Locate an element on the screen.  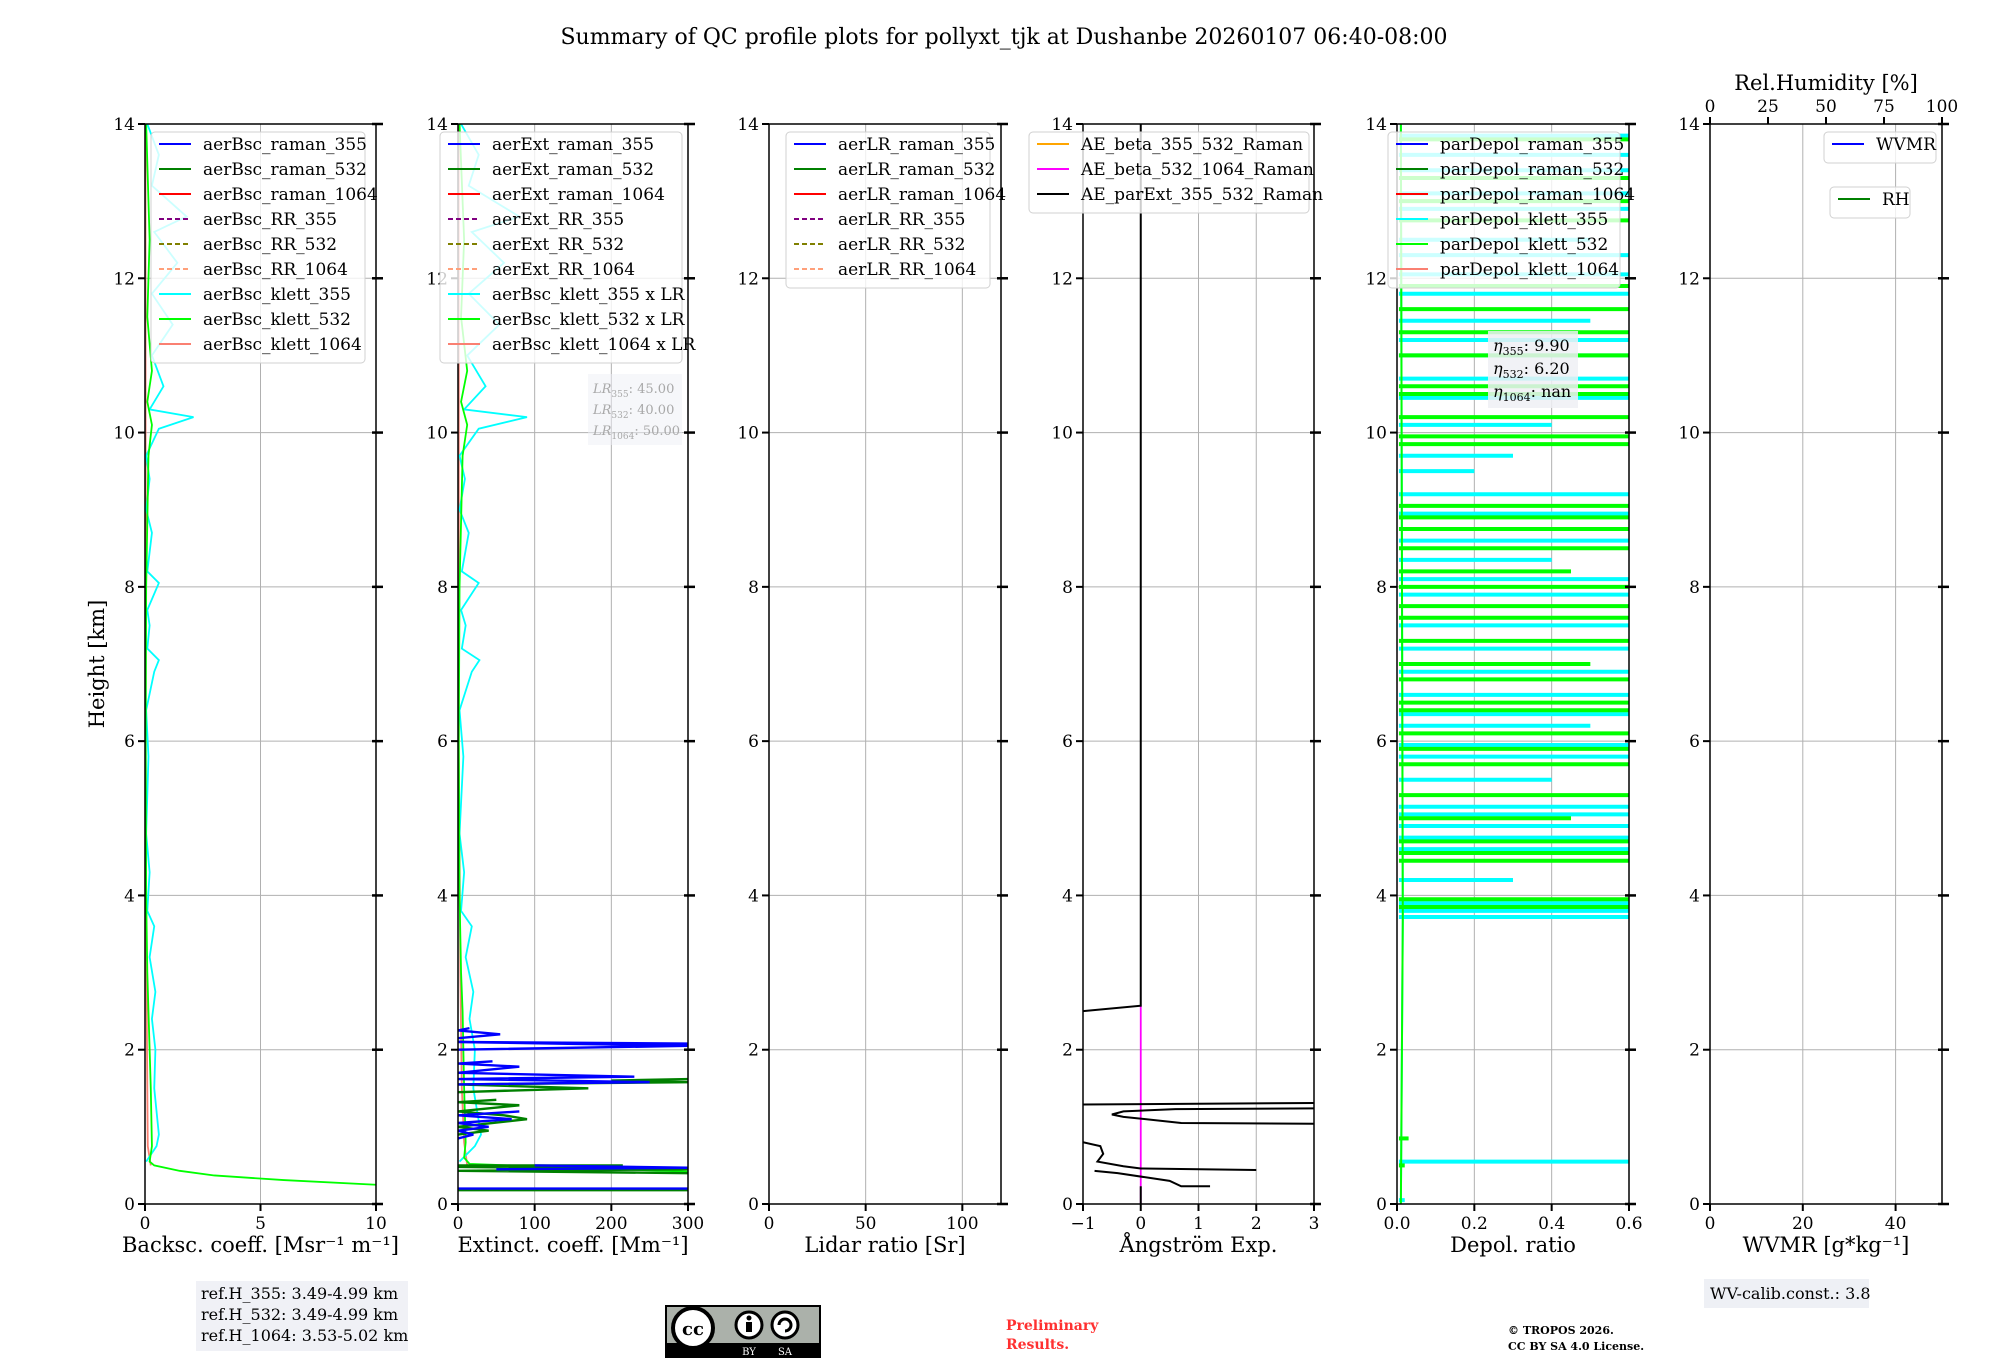
legend-label: aerBsc_raman_355 is located at coordinates (285, 145).